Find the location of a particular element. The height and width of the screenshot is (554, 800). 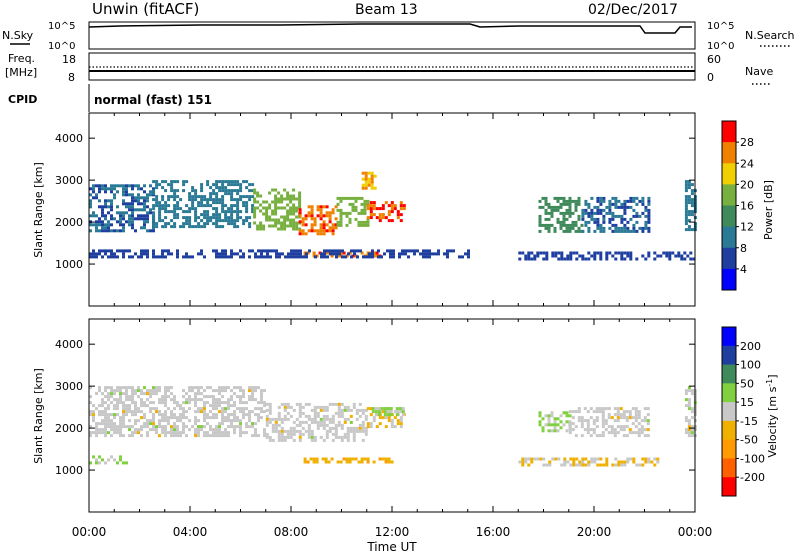

x-tick-label: 00:00 is located at coordinates (695, 532).